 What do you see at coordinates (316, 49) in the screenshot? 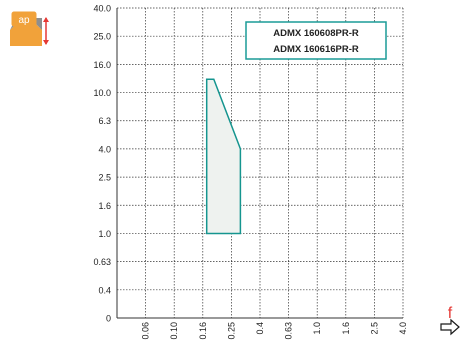
I see `legend-entry-2: ADMX 160616PR-R` at bounding box center [316, 49].